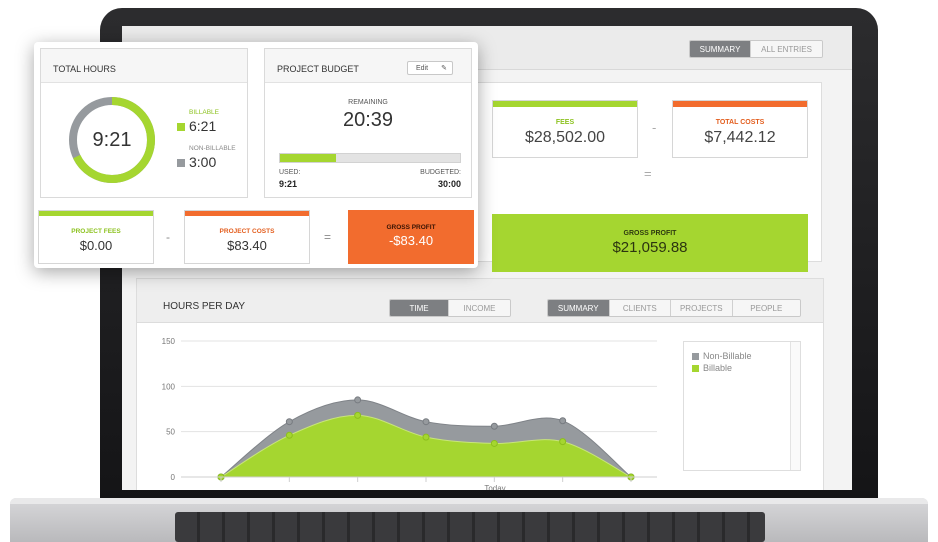 The image size is (938, 542). Describe the element at coordinates (654, 127) in the screenshot. I see `minus-operator: -` at that location.